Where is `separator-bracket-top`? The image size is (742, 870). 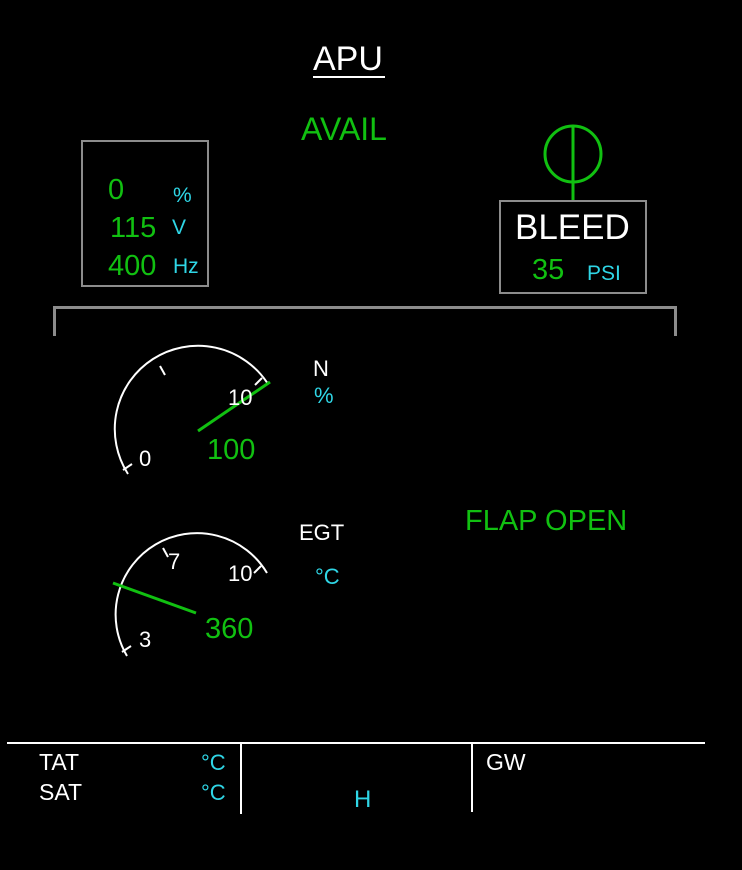
separator-bracket-top is located at coordinates (365, 307).